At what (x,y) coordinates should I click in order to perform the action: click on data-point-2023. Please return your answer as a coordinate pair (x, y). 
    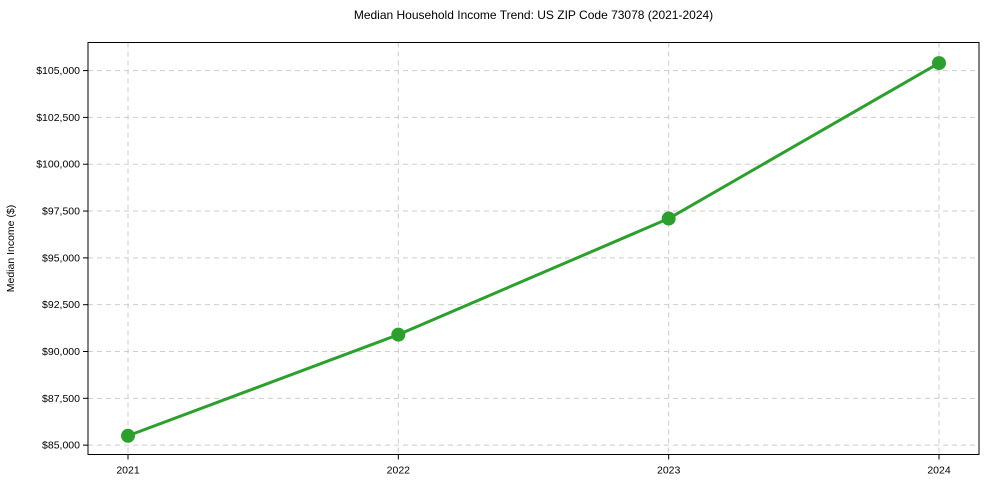
    Looking at the image, I should click on (668, 218).